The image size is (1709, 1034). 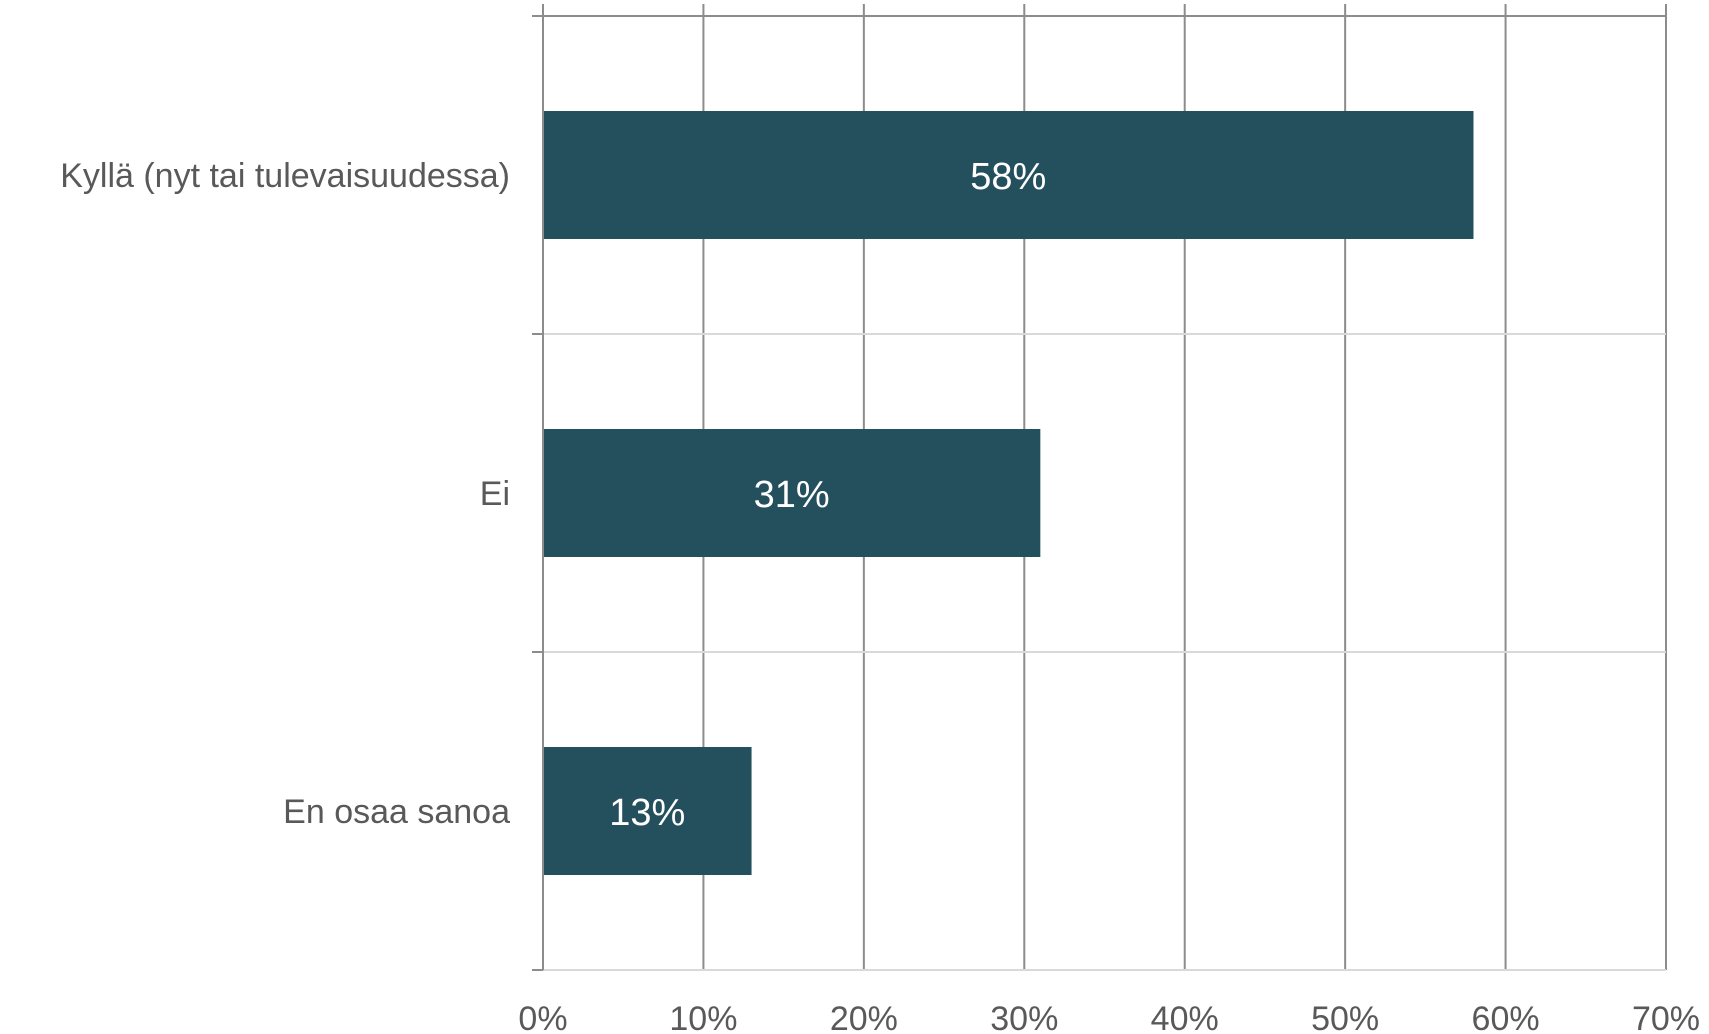 What do you see at coordinates (703, 1017) in the screenshot?
I see `x-tick-label: 10%` at bounding box center [703, 1017].